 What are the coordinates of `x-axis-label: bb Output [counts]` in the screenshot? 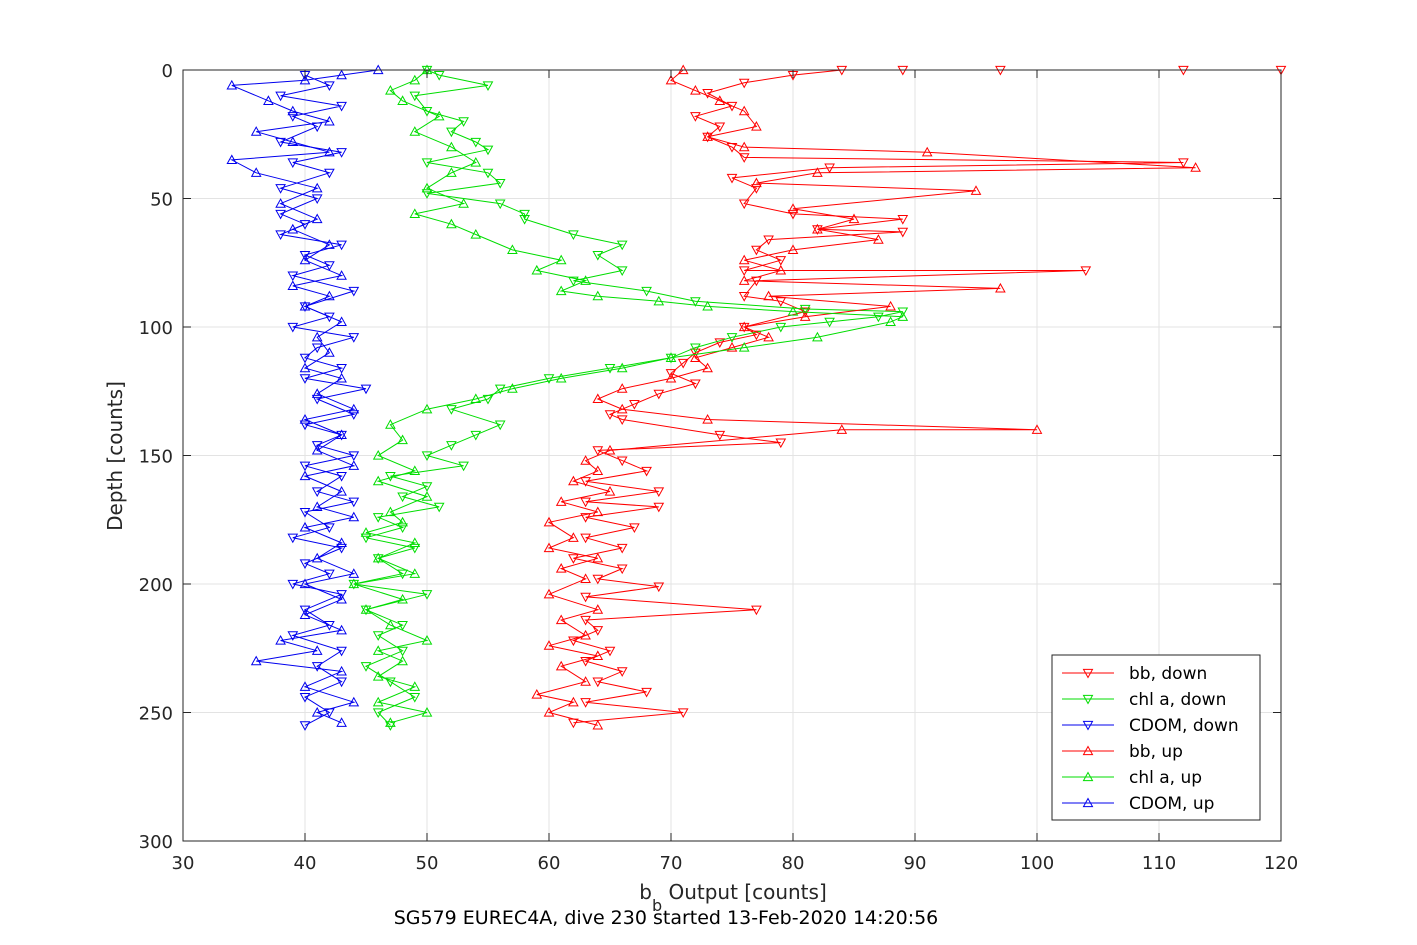 It's located at (733, 897).